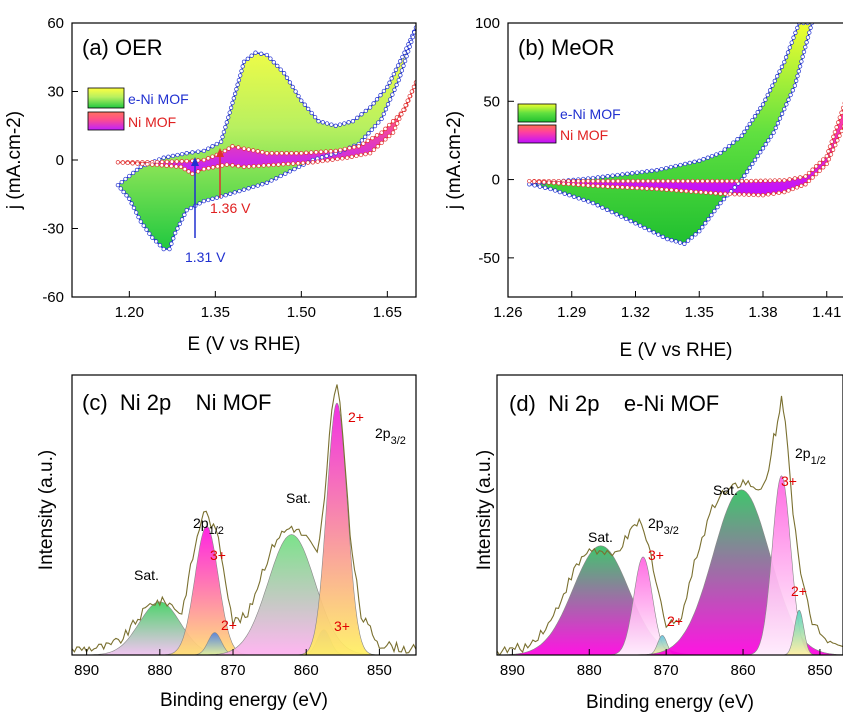 The height and width of the screenshot is (717, 843). What do you see at coordinates (53, 229) in the screenshot?
I see `y-tick-label: -30` at bounding box center [53, 229].